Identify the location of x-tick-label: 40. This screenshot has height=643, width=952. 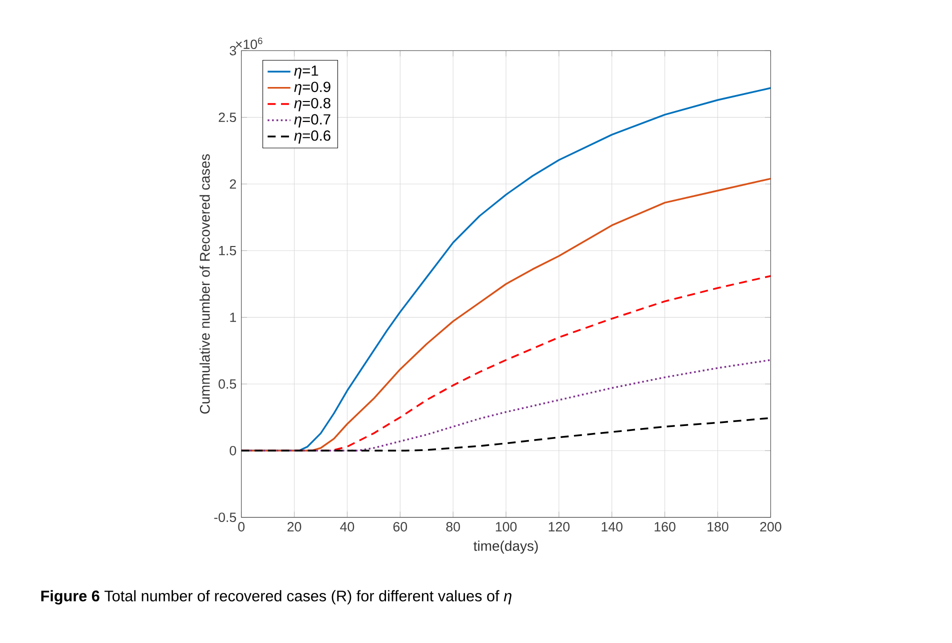
(347, 527).